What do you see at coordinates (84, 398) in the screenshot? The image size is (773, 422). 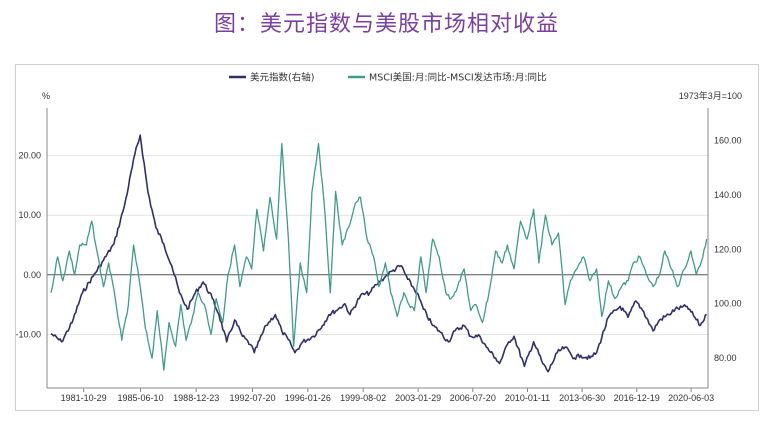 I see `x-tick-label: 1981-10-29` at bounding box center [84, 398].